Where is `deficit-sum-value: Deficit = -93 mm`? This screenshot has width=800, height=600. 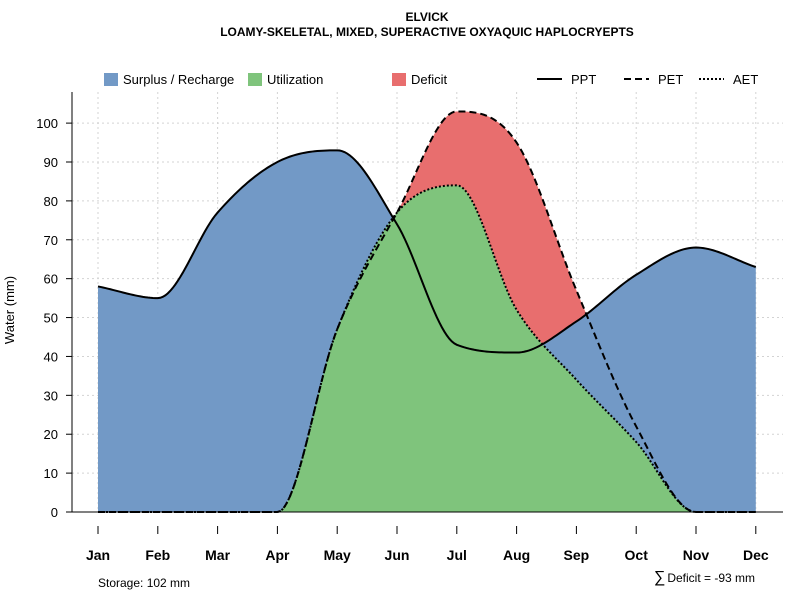
deficit-sum-value: Deficit = -93 mm is located at coordinates (711, 578).